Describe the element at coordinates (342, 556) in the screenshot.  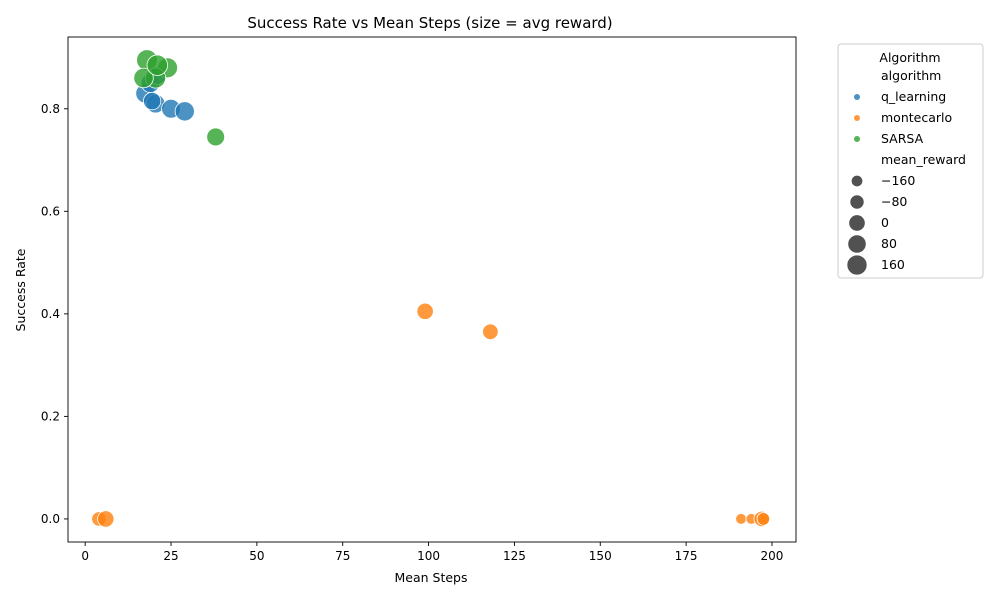
I see `x-tick-label: 75` at that location.